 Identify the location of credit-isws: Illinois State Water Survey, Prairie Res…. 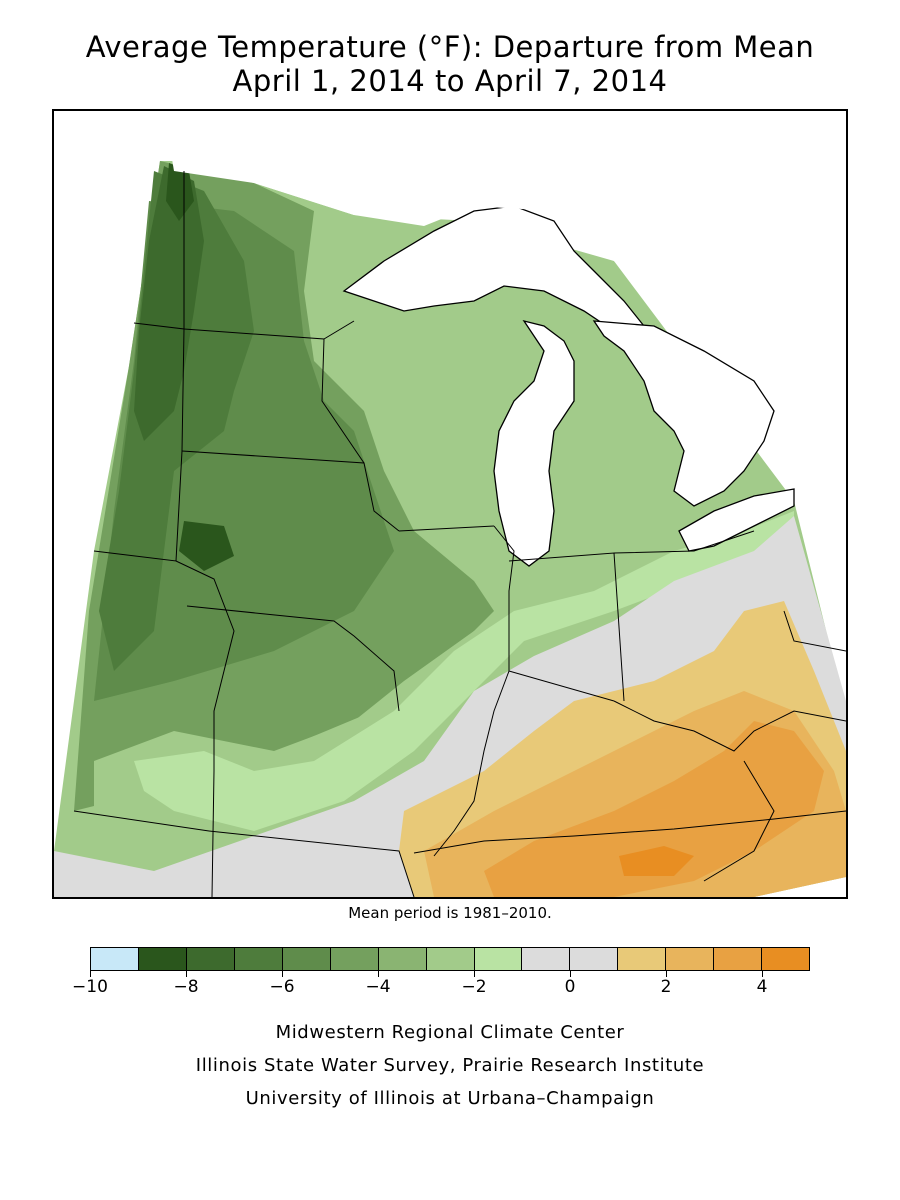
(450, 1065).